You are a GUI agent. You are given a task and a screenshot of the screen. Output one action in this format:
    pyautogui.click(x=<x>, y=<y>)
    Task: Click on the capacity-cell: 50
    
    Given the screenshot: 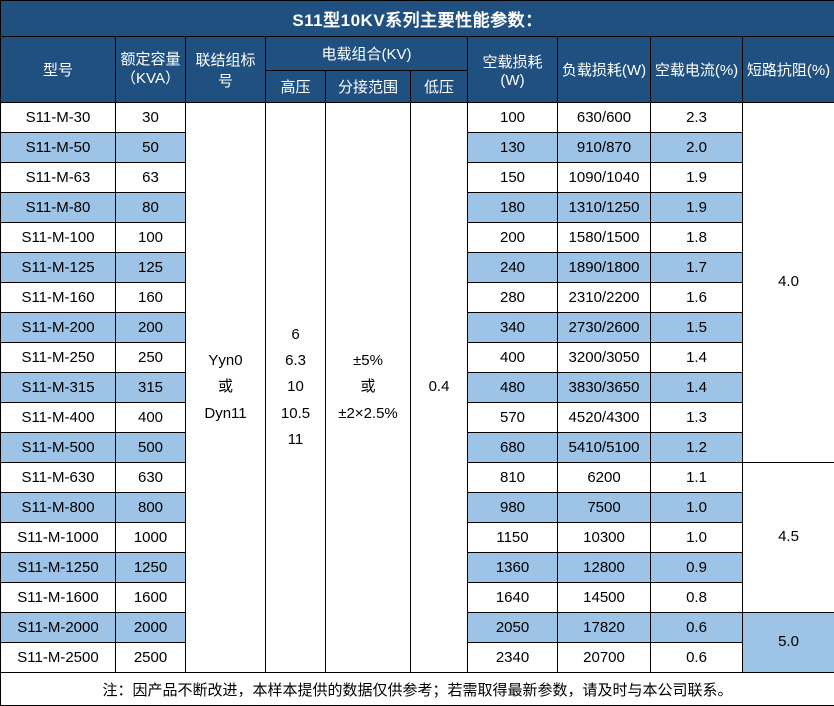 What is the action you would take?
    pyautogui.click(x=150, y=147)
    